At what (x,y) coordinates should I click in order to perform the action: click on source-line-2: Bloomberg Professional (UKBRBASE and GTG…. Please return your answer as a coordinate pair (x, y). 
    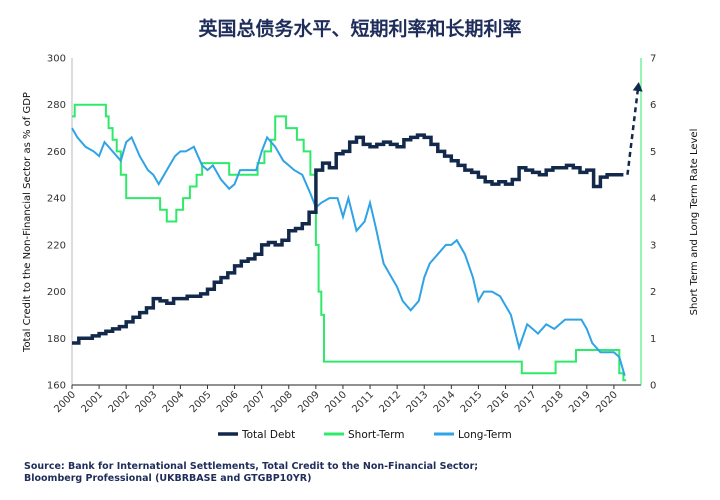
    Looking at the image, I should click on (168, 478).